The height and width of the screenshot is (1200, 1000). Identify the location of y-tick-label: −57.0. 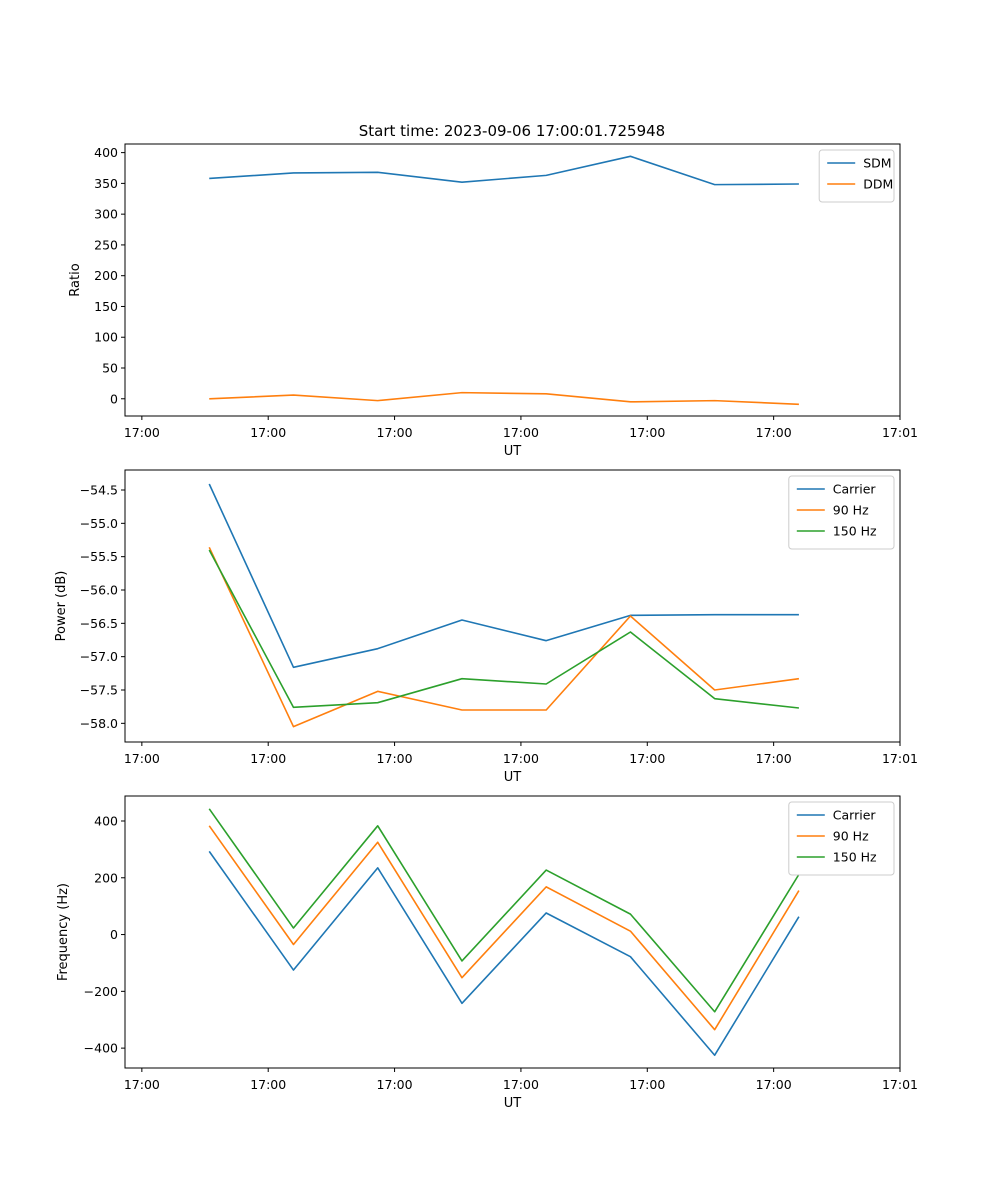
(99, 656).